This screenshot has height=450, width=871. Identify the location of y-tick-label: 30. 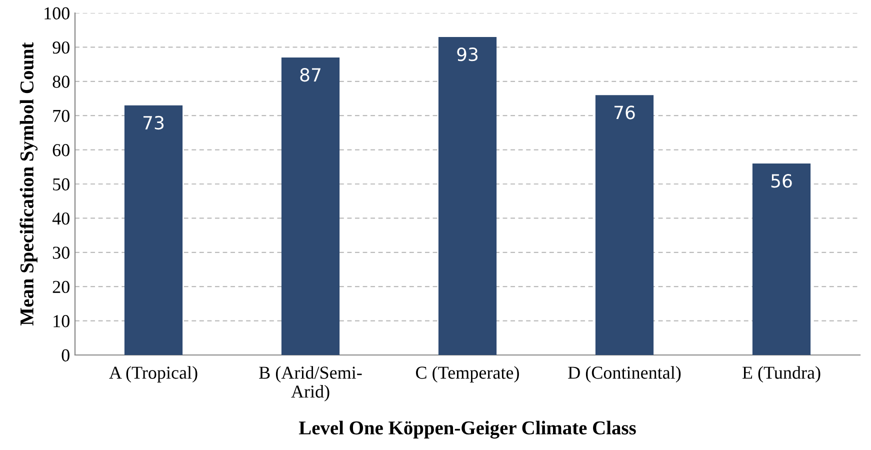
(61, 252).